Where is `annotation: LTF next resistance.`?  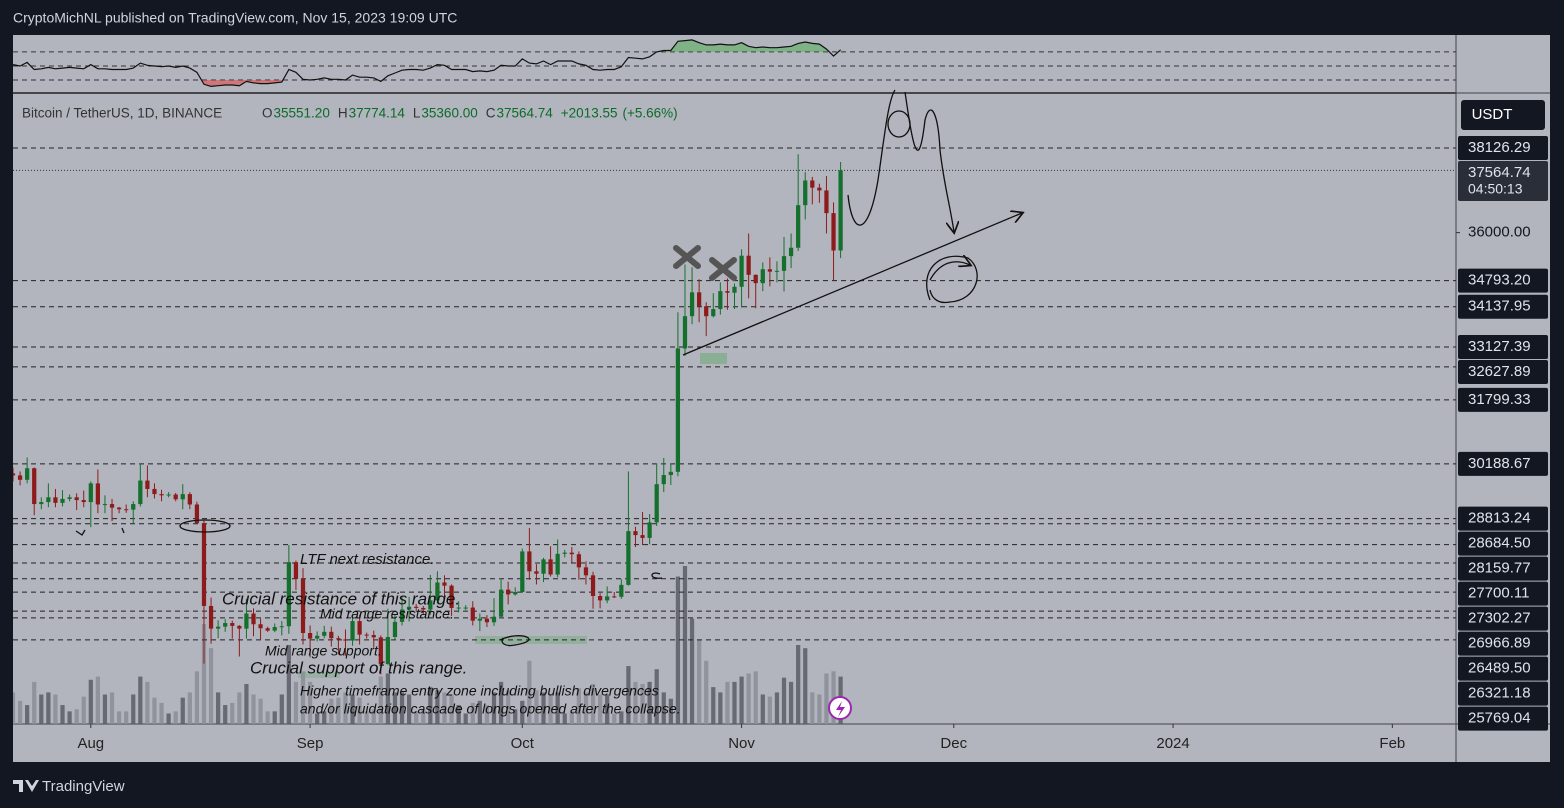
annotation: LTF next resistance. is located at coordinates (367, 559).